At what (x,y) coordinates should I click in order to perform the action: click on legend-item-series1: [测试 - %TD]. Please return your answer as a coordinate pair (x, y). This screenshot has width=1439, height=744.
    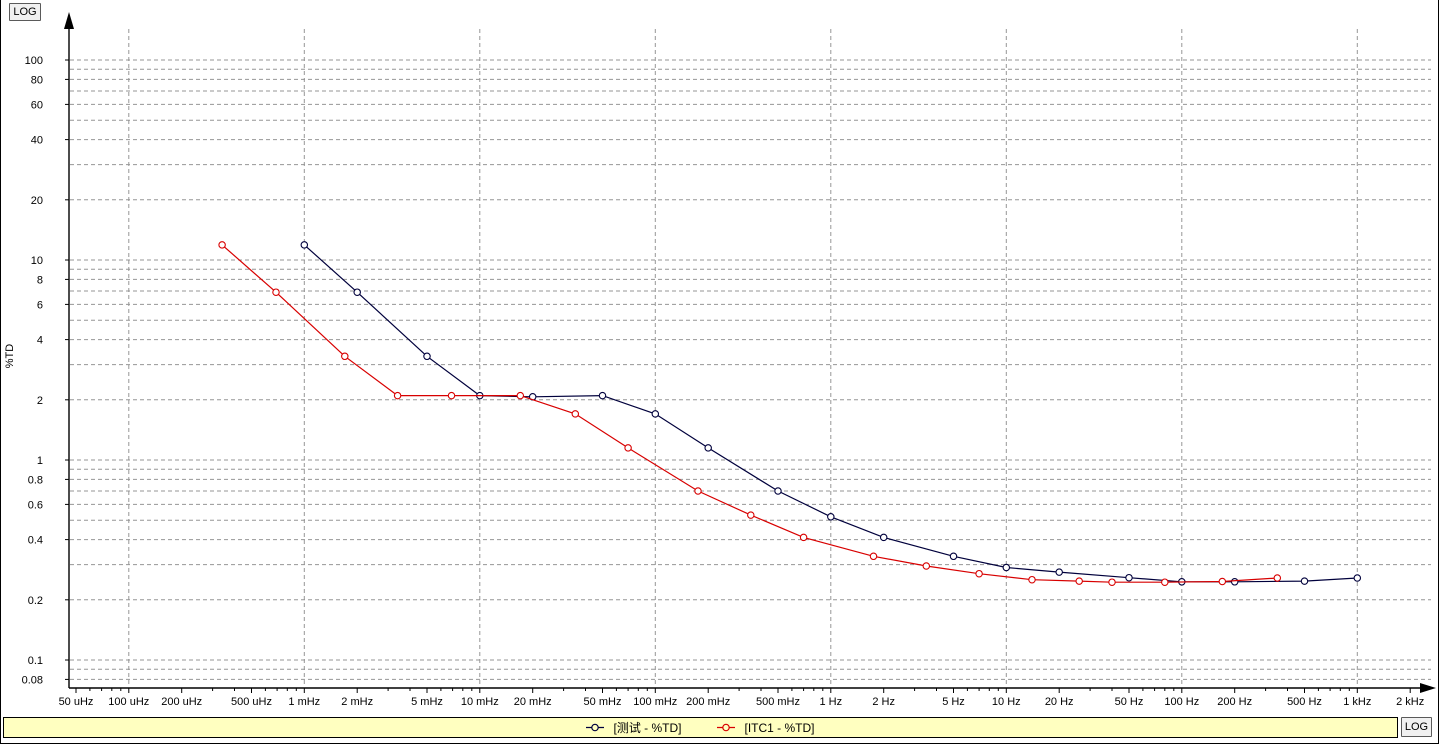
    Looking at the image, I should click on (633, 727).